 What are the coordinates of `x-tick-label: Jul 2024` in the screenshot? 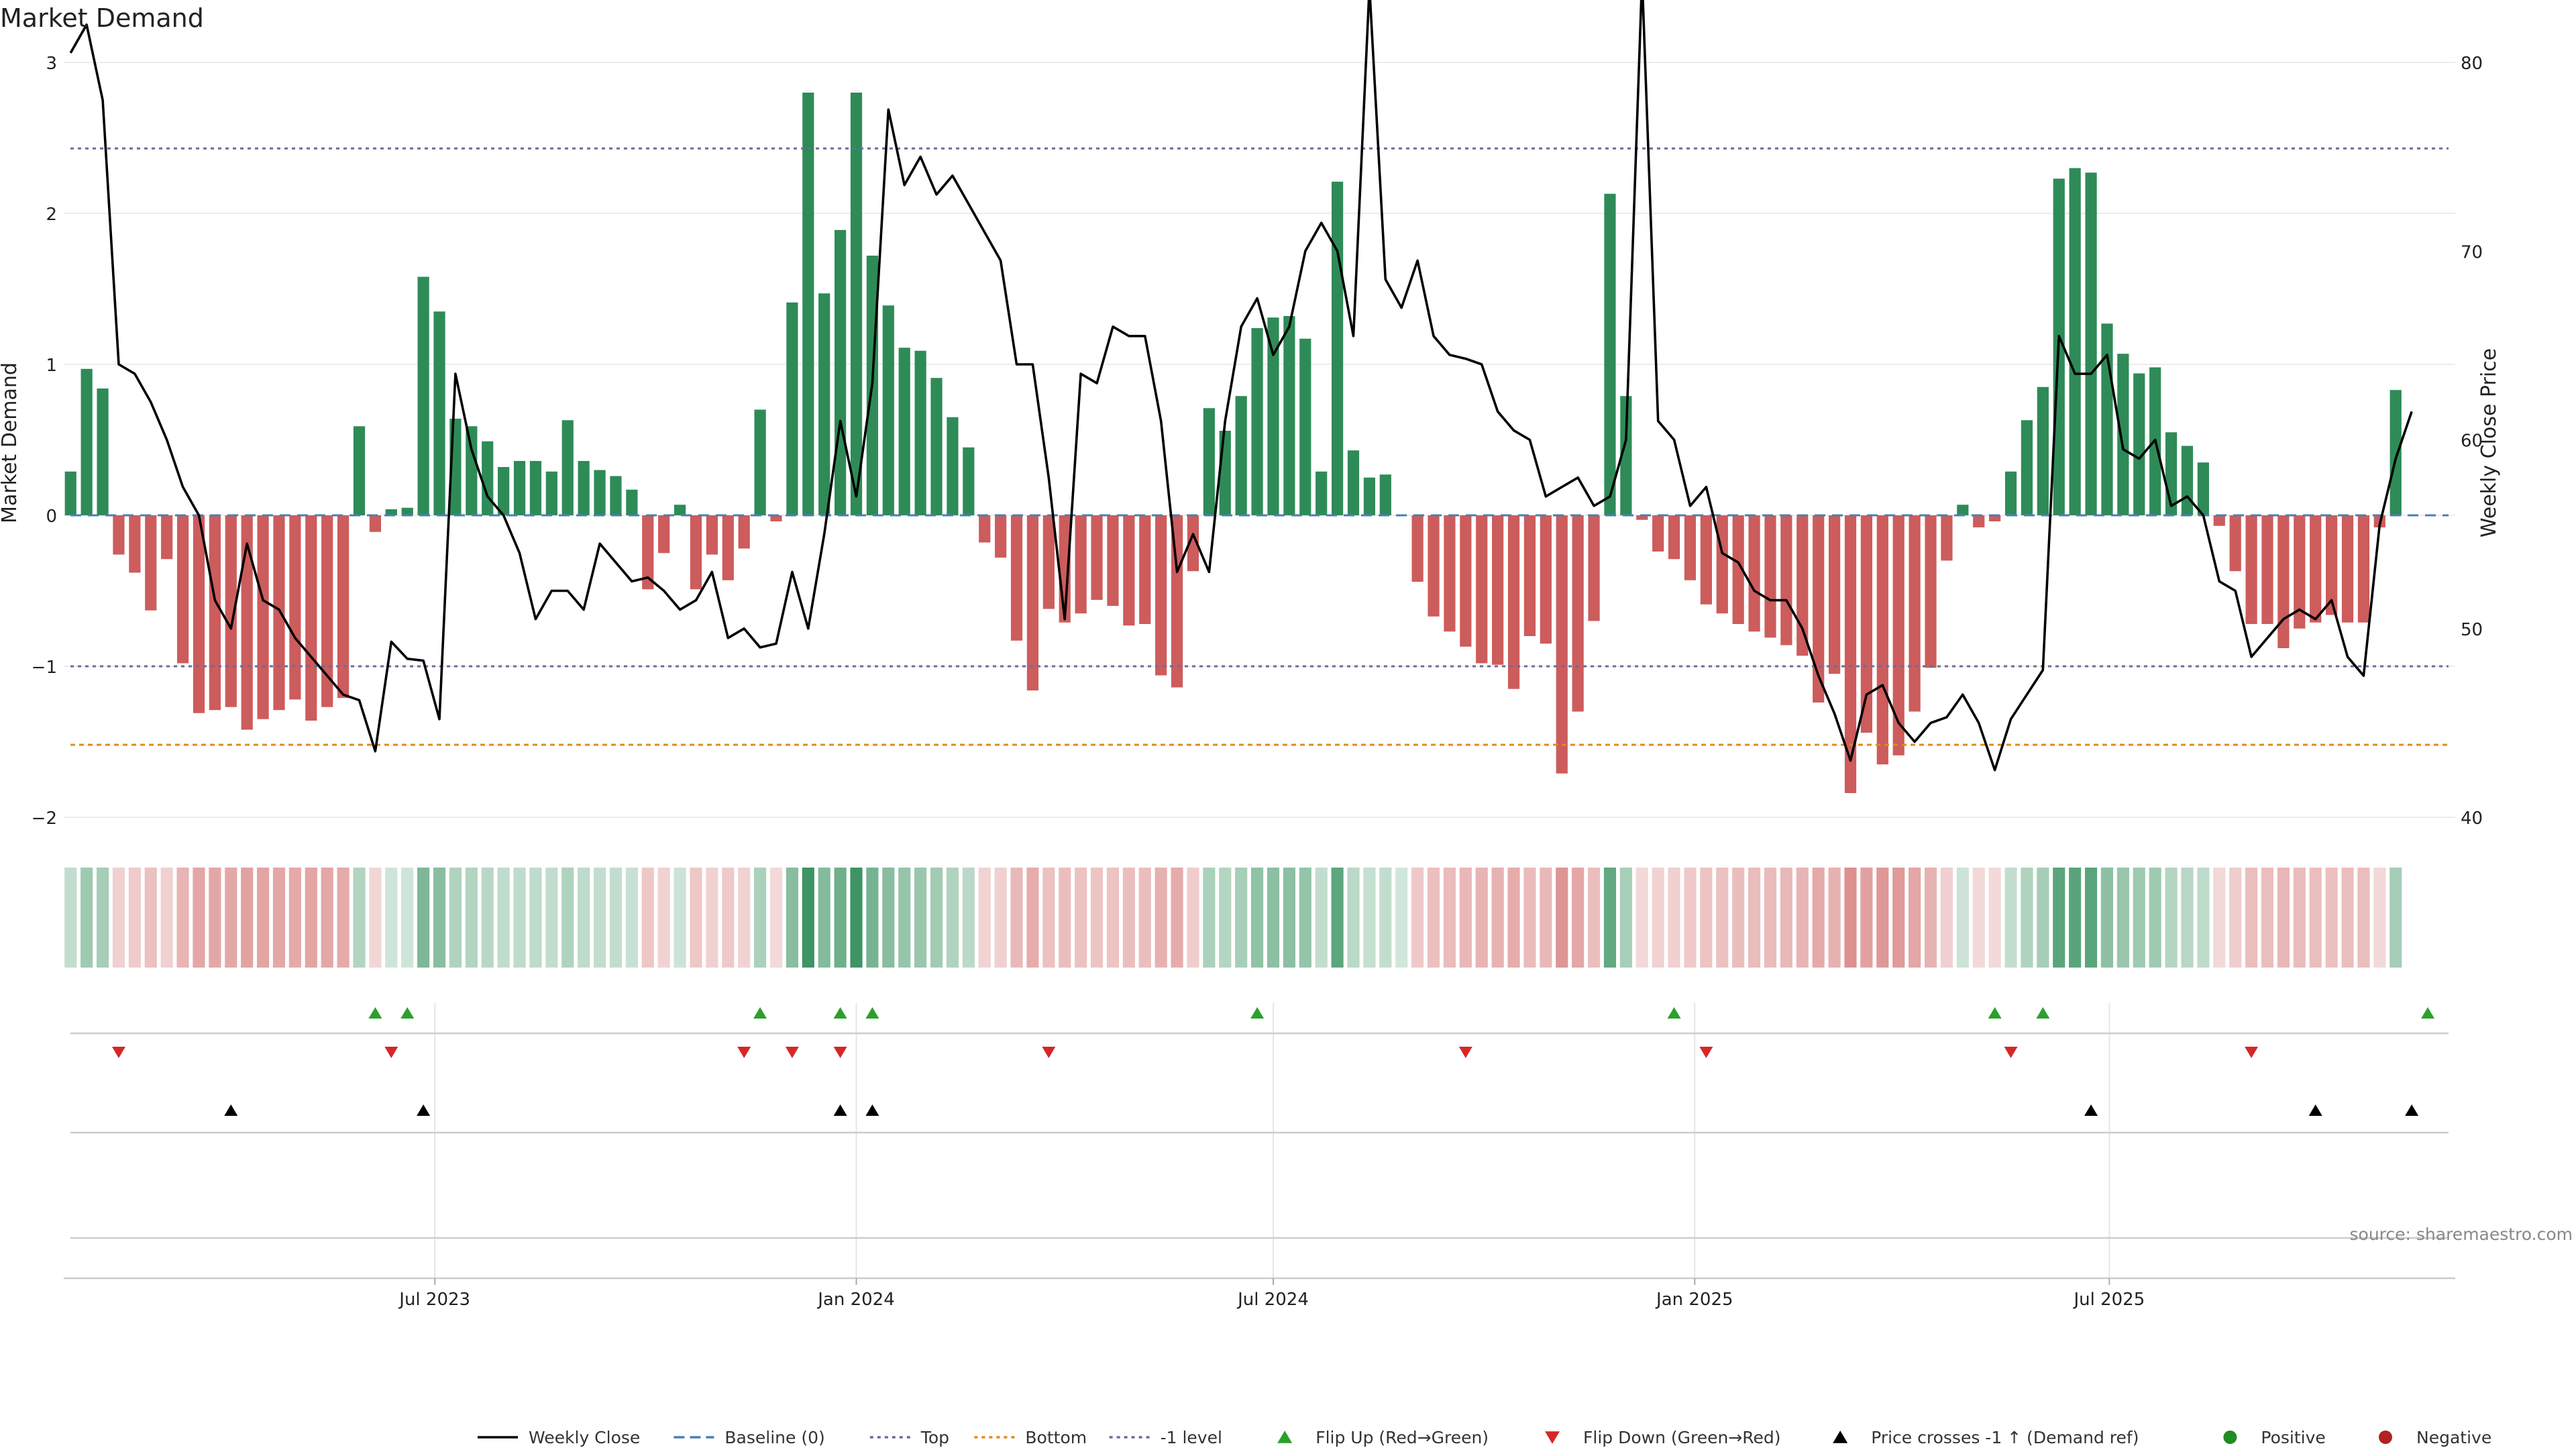 It's located at (1272, 1300).